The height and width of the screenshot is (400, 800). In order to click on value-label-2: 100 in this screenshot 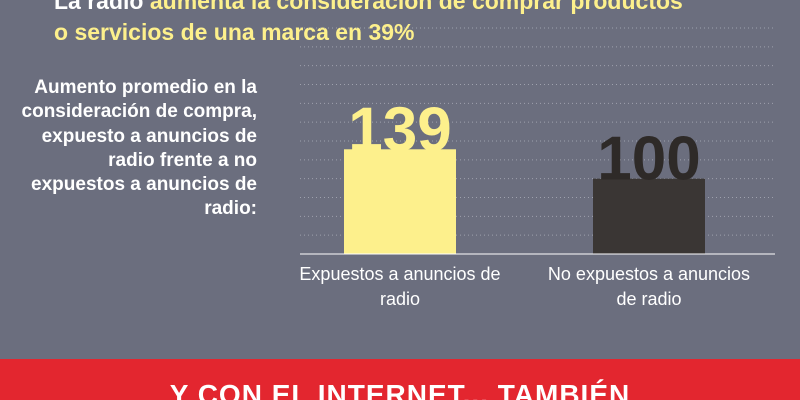, I will do `click(648, 159)`.